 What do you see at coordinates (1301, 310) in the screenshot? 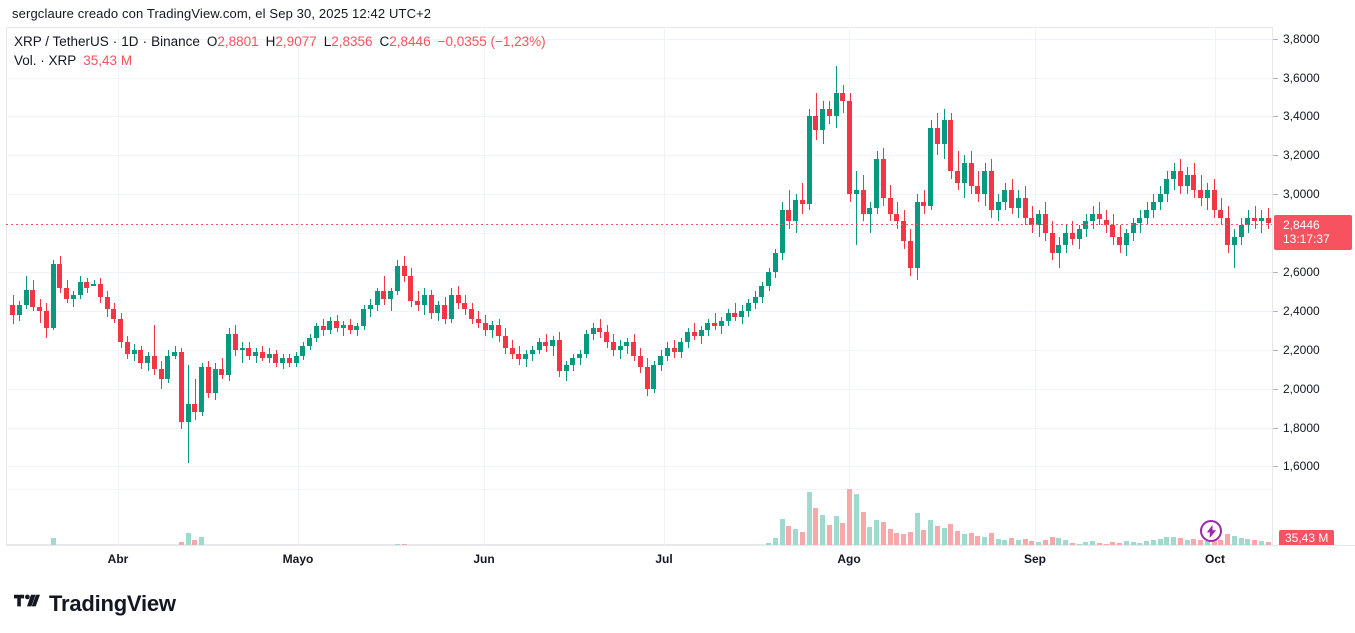
I see `price-axis-label: 2,4000` at bounding box center [1301, 310].